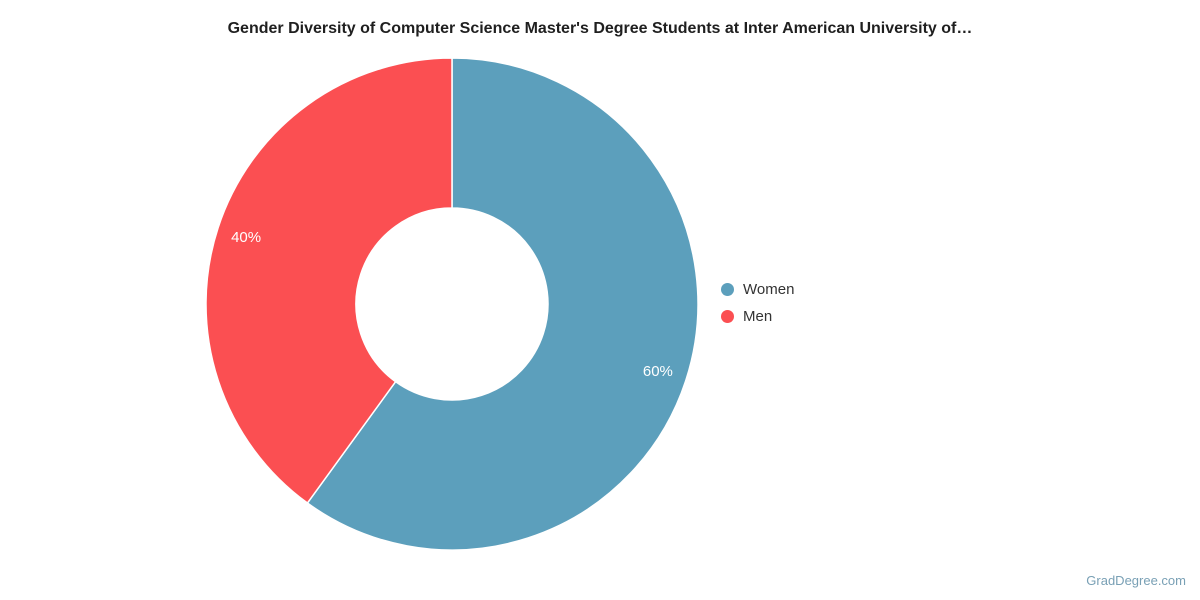 The height and width of the screenshot is (600, 1200). I want to click on legend-label-women: Women, so click(769, 289).